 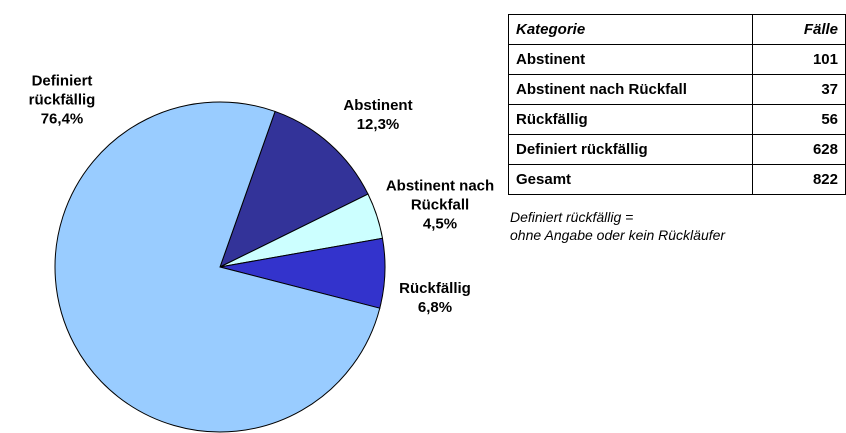 What do you see at coordinates (572, 217) in the screenshot?
I see `note-line: Definiert rückfällig =` at bounding box center [572, 217].